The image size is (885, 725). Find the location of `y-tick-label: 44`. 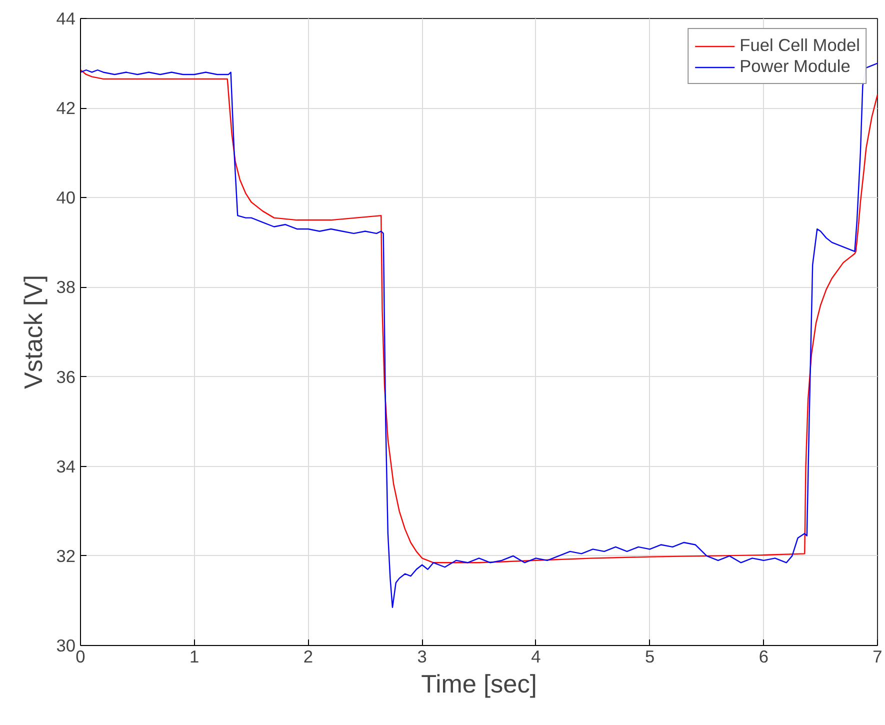

y-tick-label: 44 is located at coordinates (66, 18).